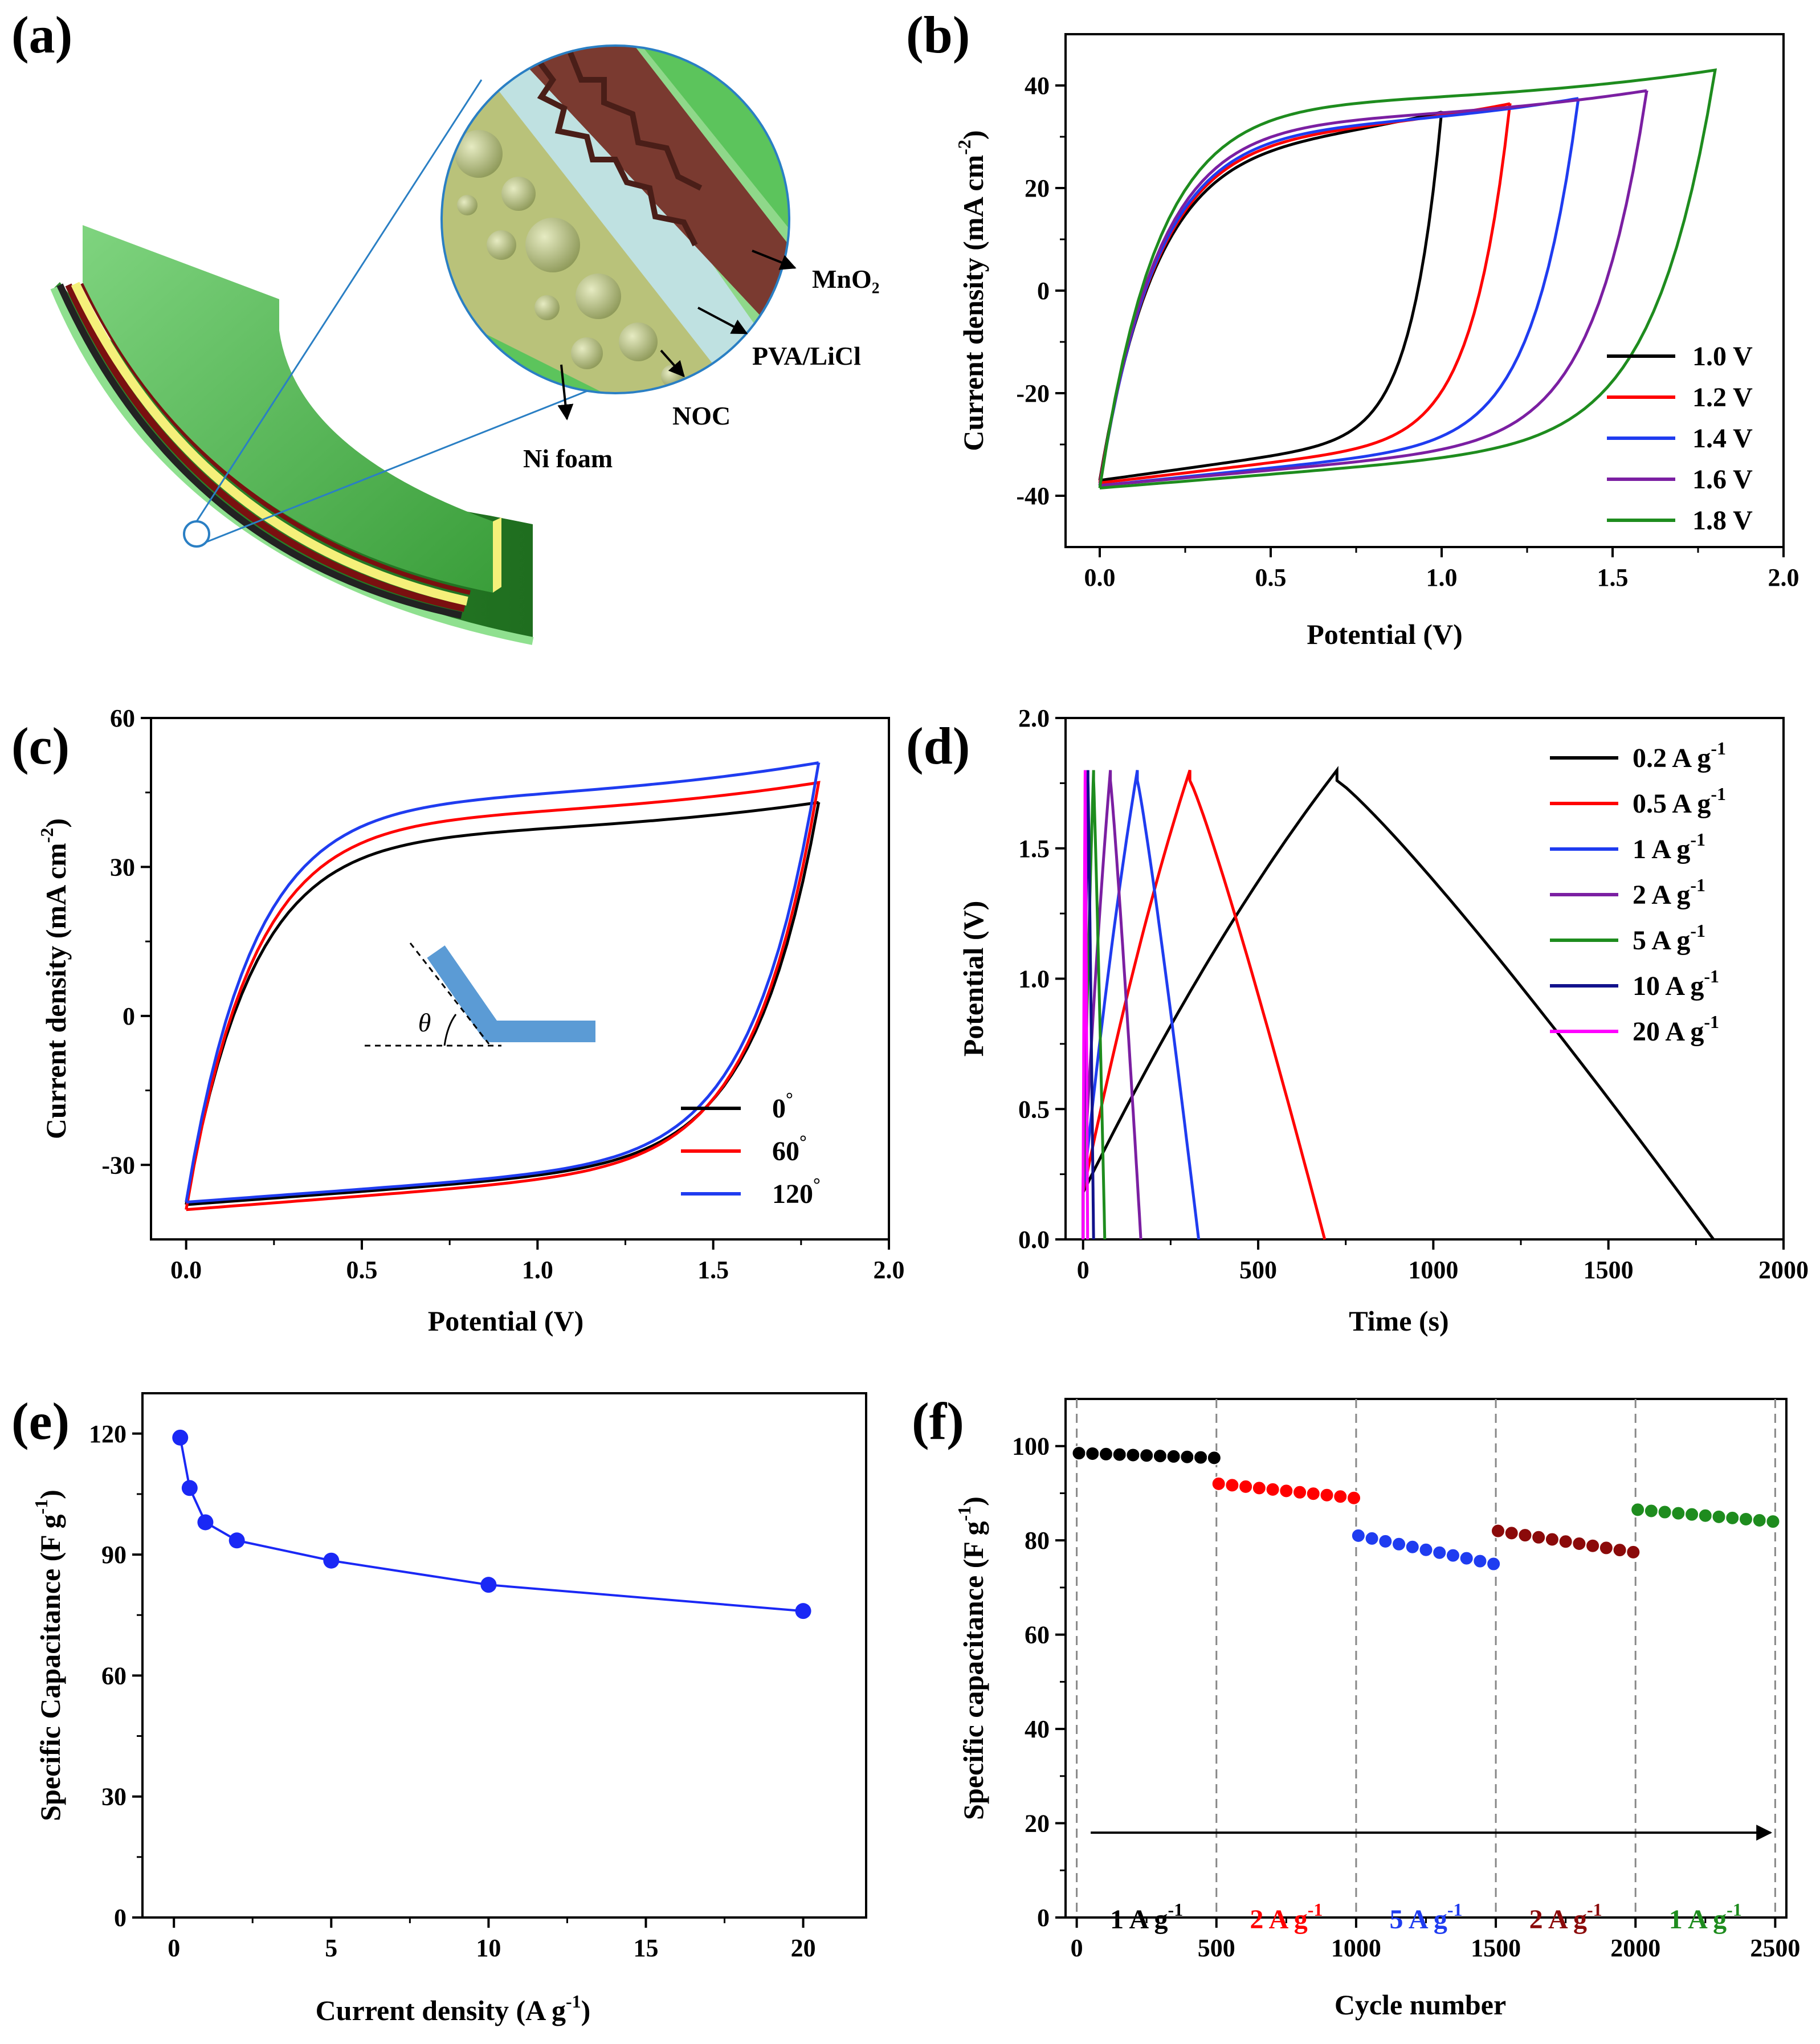  Describe the element at coordinates (1669, 846) in the screenshot. I see `legend-label: 1 A g-1` at that location.